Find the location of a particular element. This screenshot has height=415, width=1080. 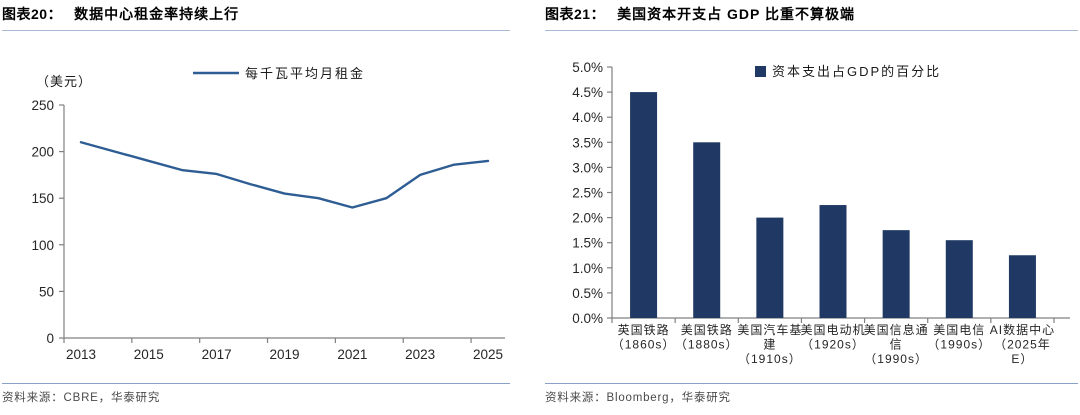

y-tick-label: 0.0% is located at coordinates (587, 318).